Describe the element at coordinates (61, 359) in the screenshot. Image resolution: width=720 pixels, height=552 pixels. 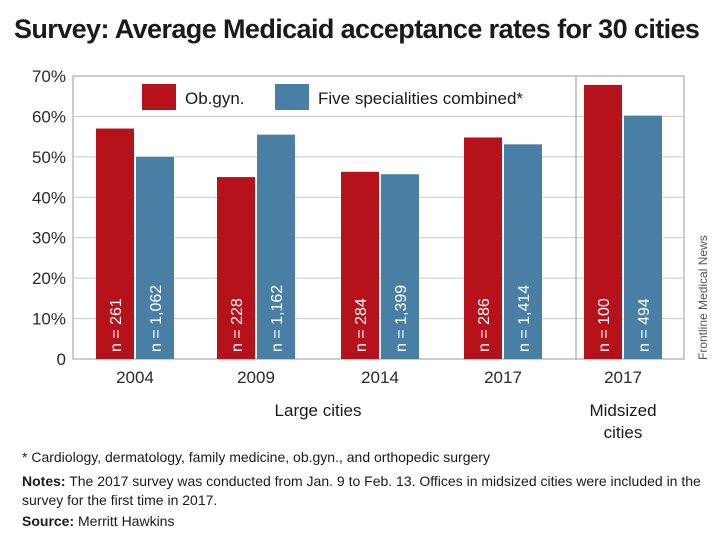
I see `y-tick-label: 0` at that location.